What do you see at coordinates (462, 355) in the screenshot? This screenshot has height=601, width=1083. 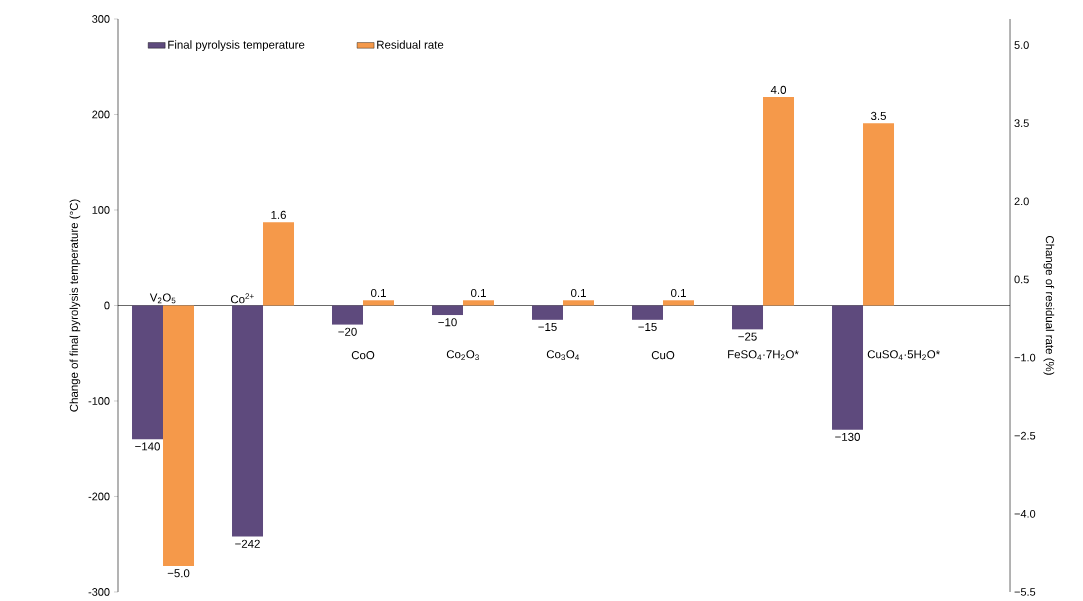 I see `x-tick-label: Co$_{2}$O$_{3}$` at bounding box center [462, 355].